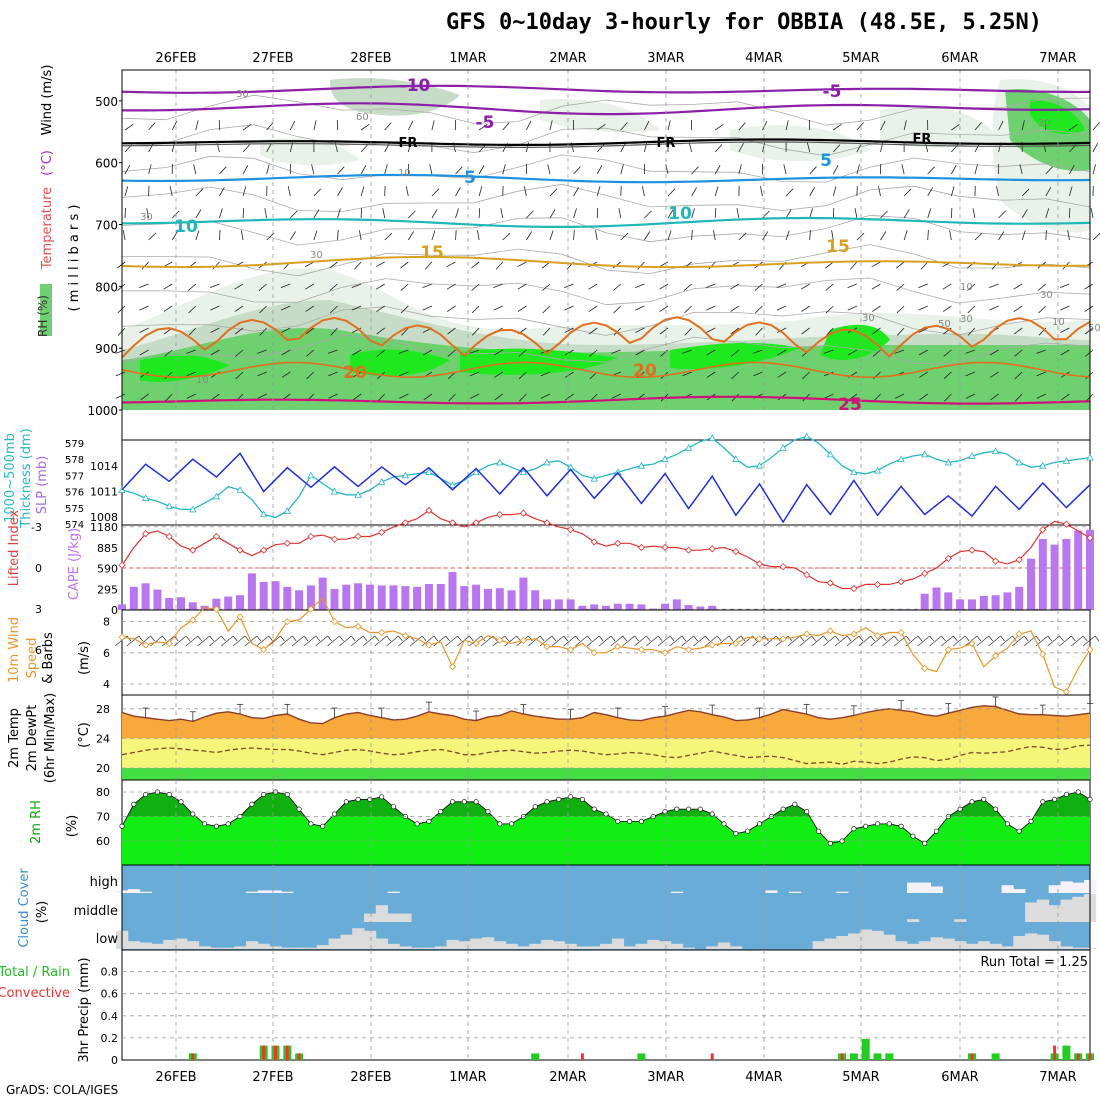  What do you see at coordinates (860, 58) in the screenshot?
I see `top-date-label: 5MAR` at bounding box center [860, 58].